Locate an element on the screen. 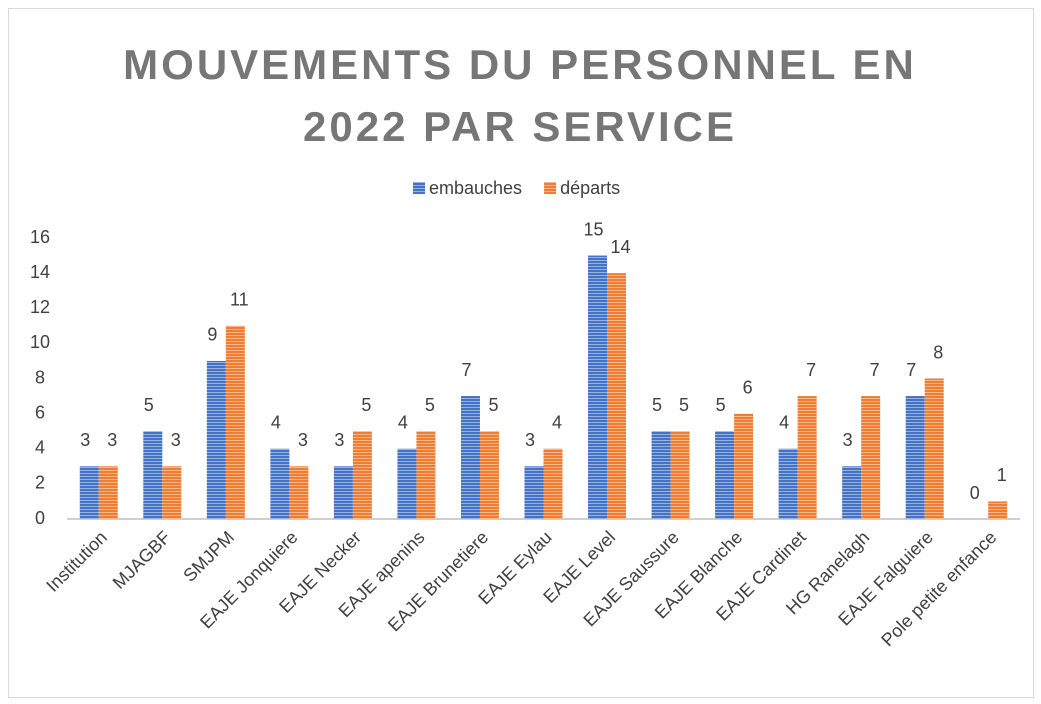  y-tick-label: 2 is located at coordinates (40, 483).